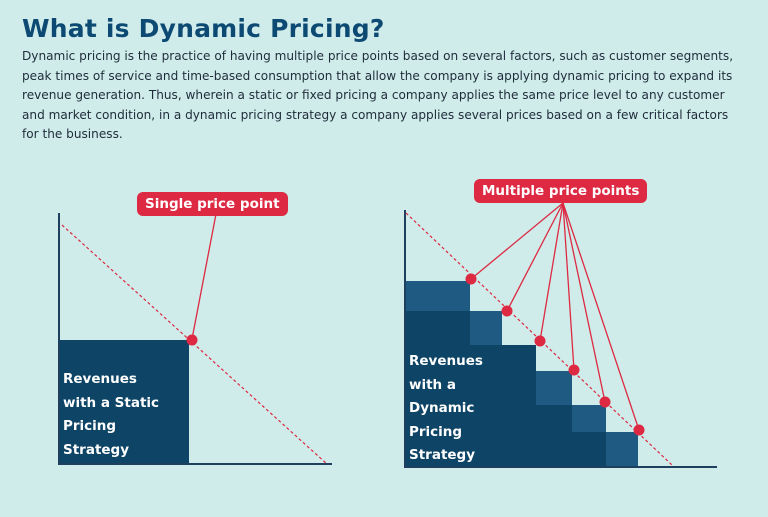  What do you see at coordinates (432, 384) in the screenshot?
I see `label-line: with a` at bounding box center [432, 384].